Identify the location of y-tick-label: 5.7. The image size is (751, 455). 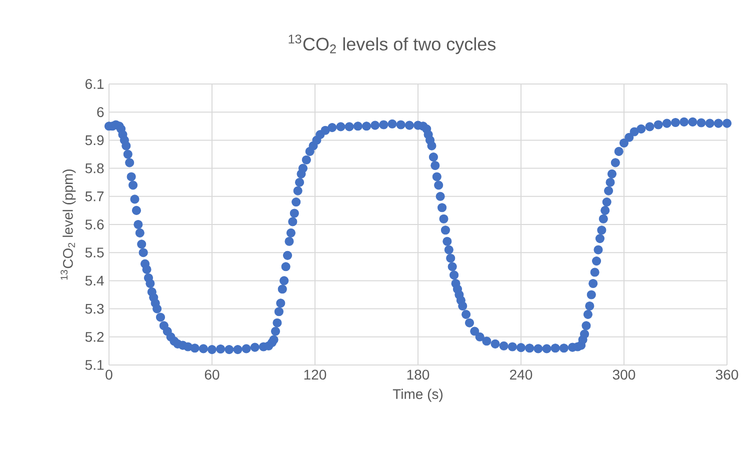
(94, 197).